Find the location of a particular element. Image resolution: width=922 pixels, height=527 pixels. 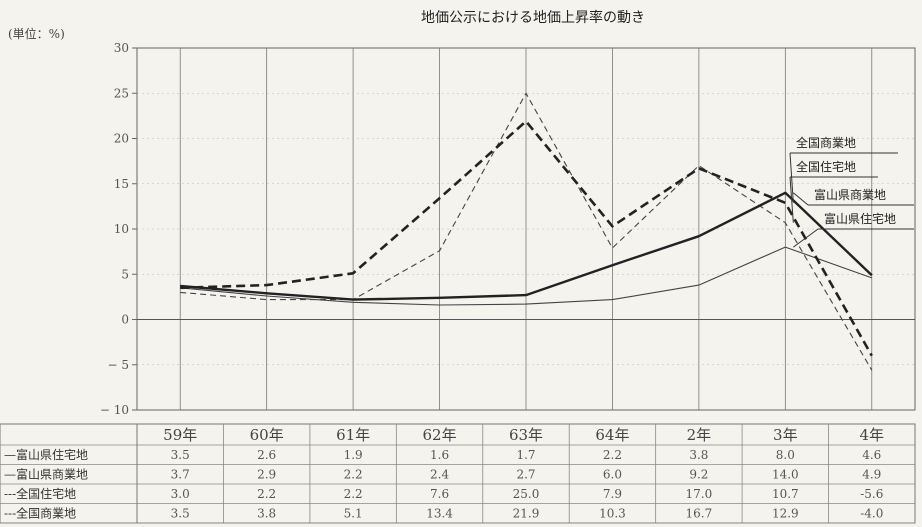

table-cell: 2.7 is located at coordinates (525, 475).